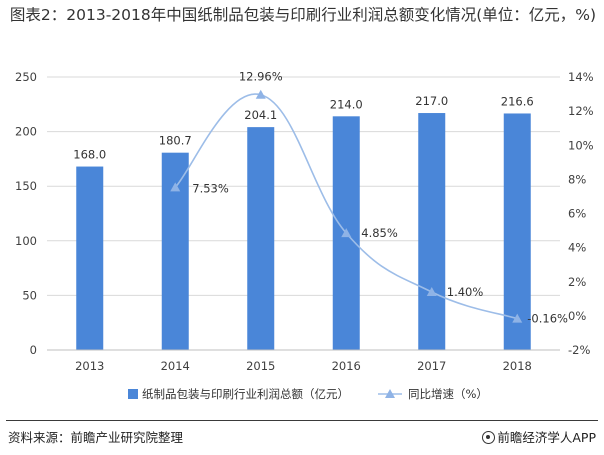 The width and height of the screenshot is (604, 455). I want to click on y-left-tick-label: 0, so click(33, 350).